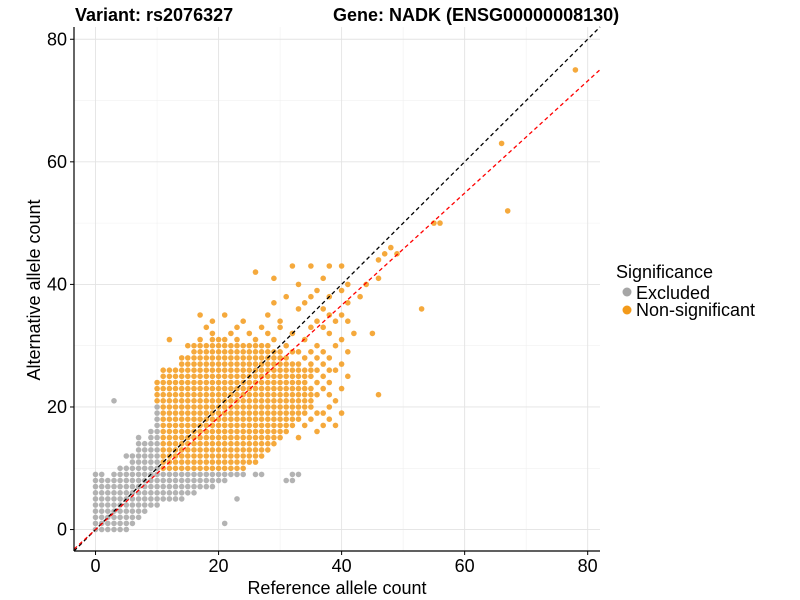 Image resolution: width=800 pixels, height=600 pixels. What do you see at coordinates (342, 566) in the screenshot?
I see `x-tick-label: 40` at bounding box center [342, 566].